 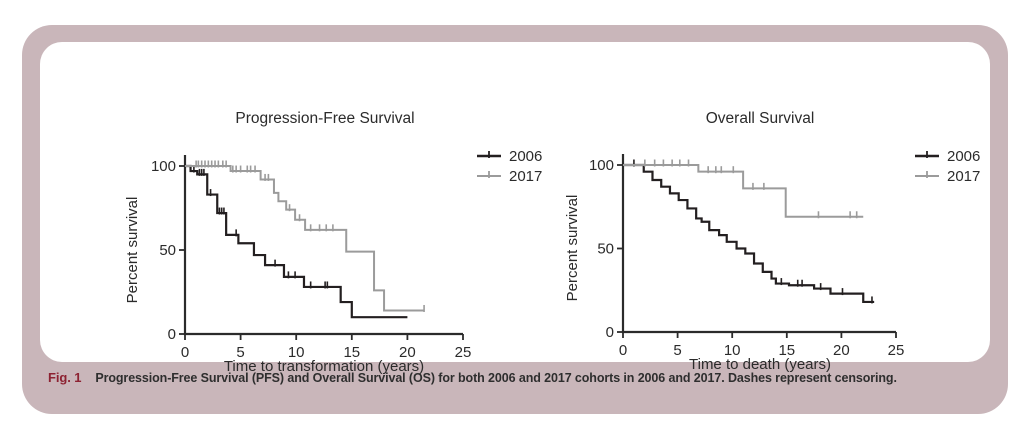 I want to click on x-axis-label: Time to transformation (years), so click(x=324, y=366).